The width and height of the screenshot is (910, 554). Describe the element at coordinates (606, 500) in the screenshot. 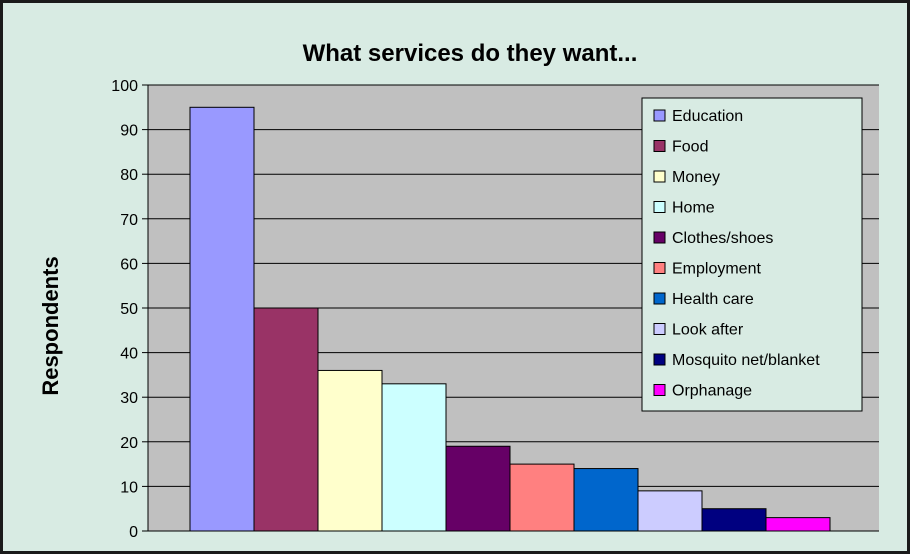

I see `bar-health-care` at that location.